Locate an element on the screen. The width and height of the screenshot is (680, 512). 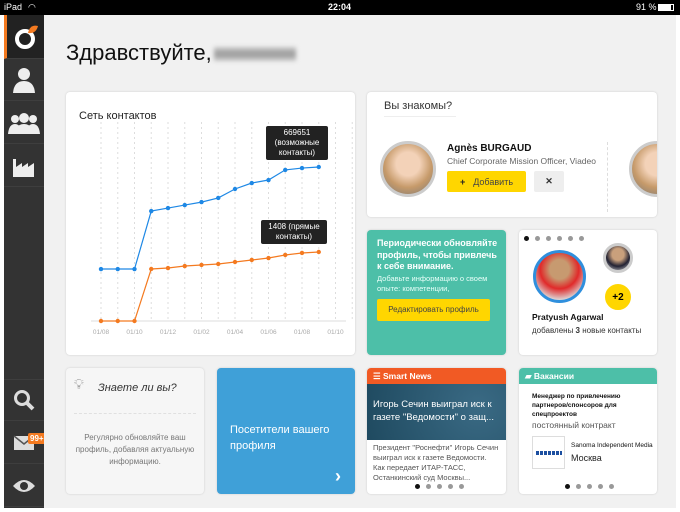
profile-visitors-card: Посетители вашего профиля › is located at coordinates (286, 431).